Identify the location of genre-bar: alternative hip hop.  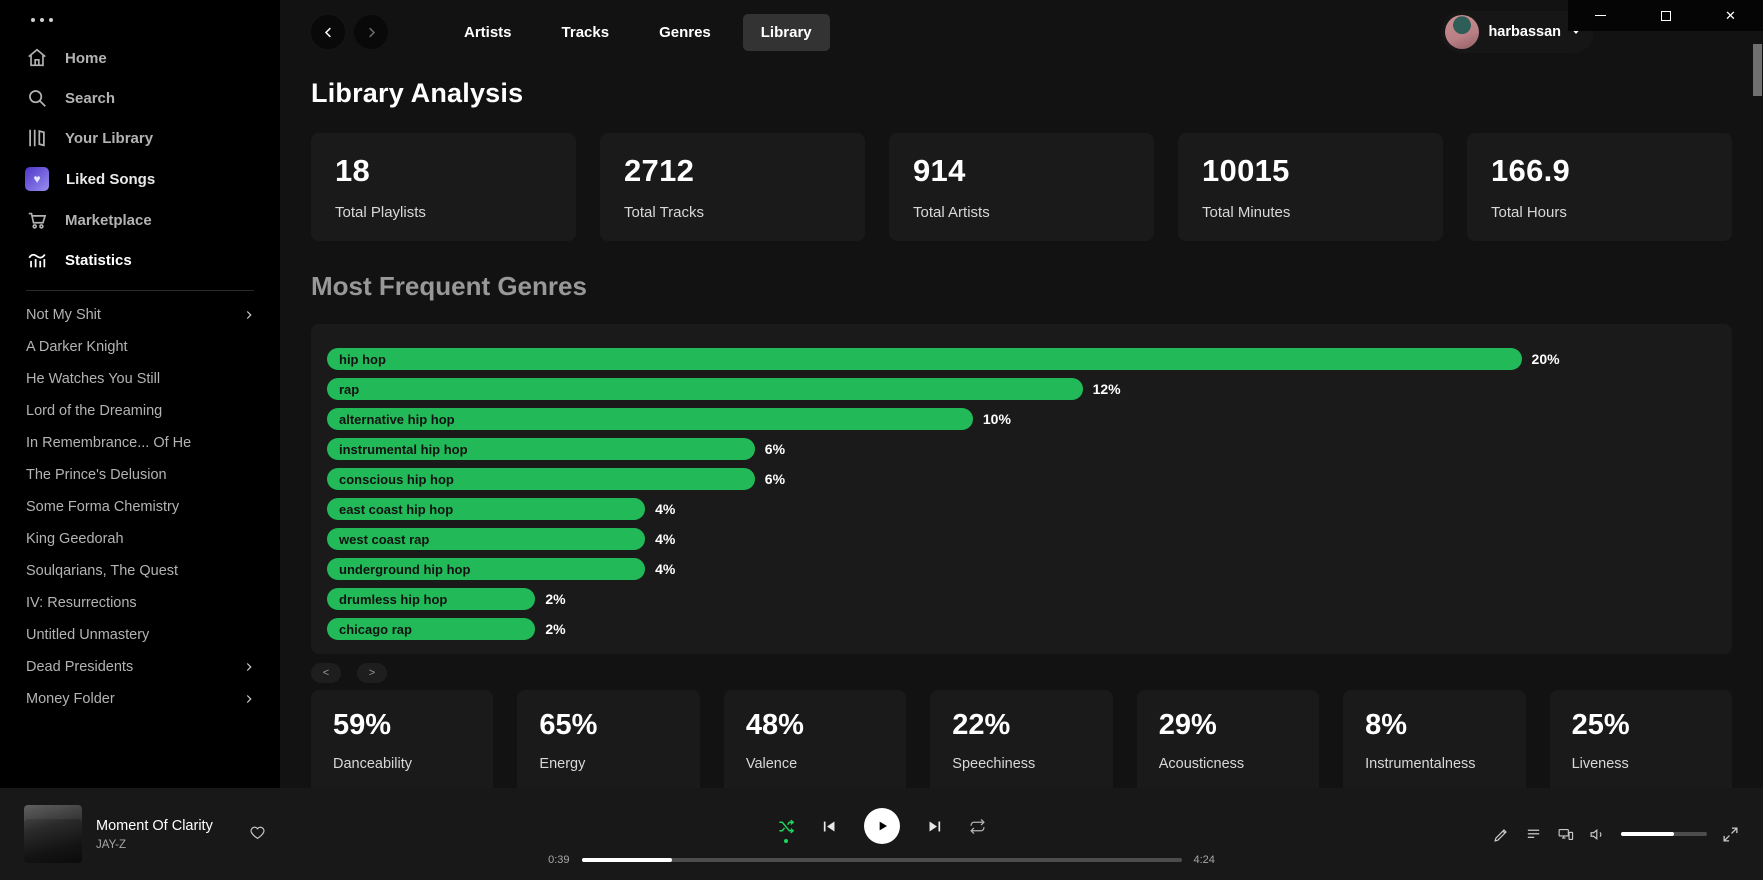
(650, 419).